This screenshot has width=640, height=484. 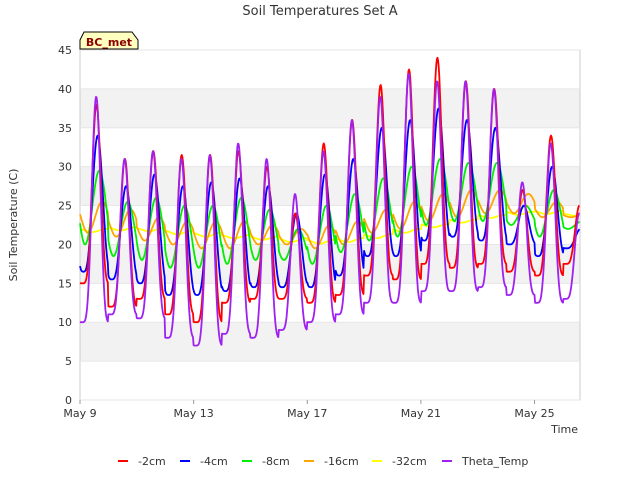 I want to click on y-tick-label: 15, so click(x=65, y=283).